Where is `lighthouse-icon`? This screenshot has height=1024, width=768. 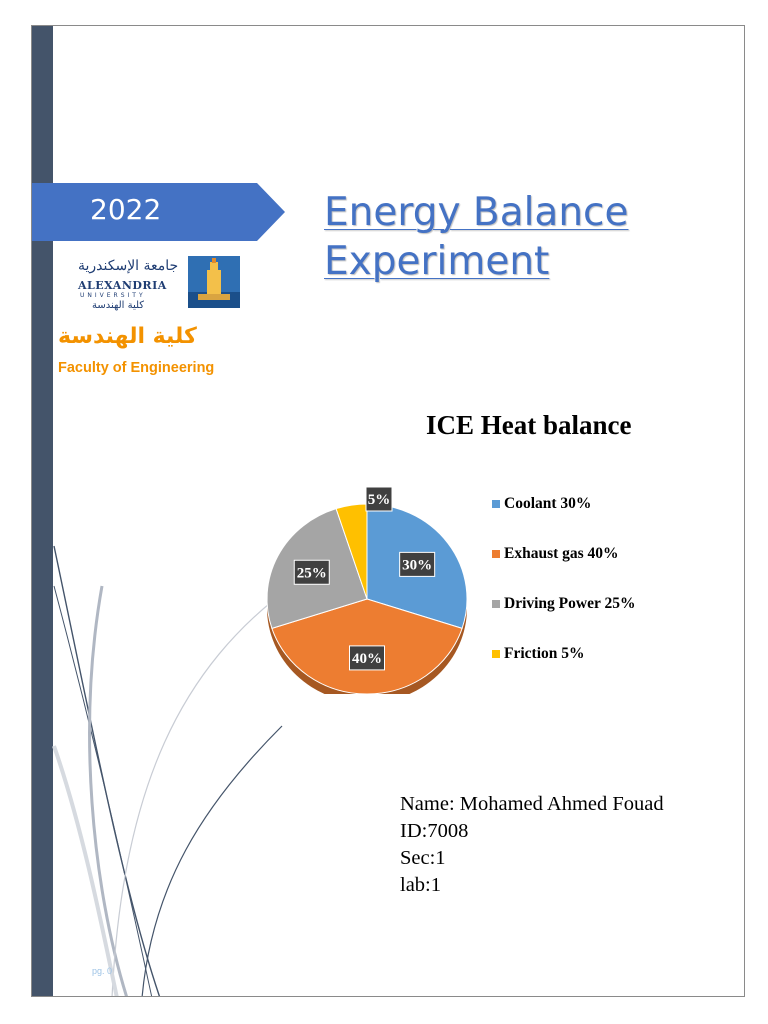 lighthouse-icon is located at coordinates (214, 282).